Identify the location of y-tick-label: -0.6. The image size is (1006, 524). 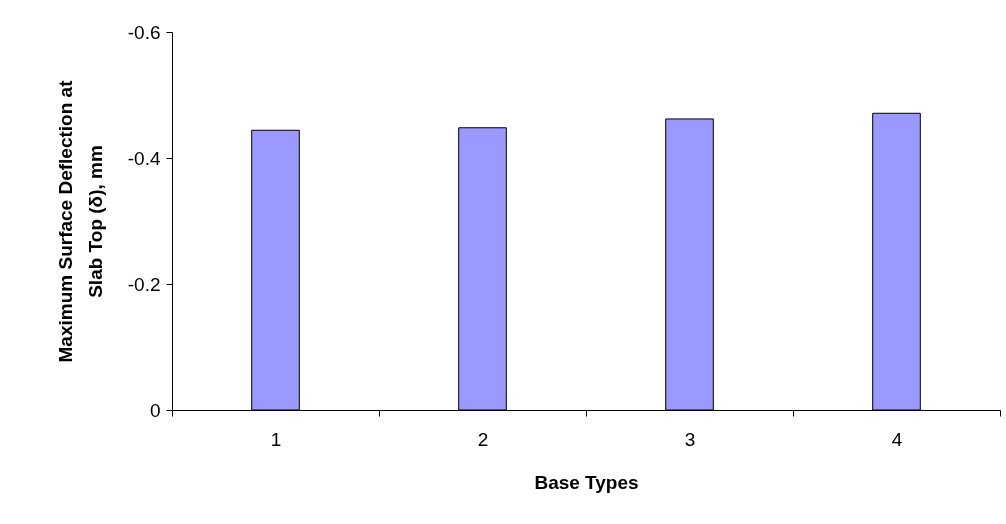
(144, 32).